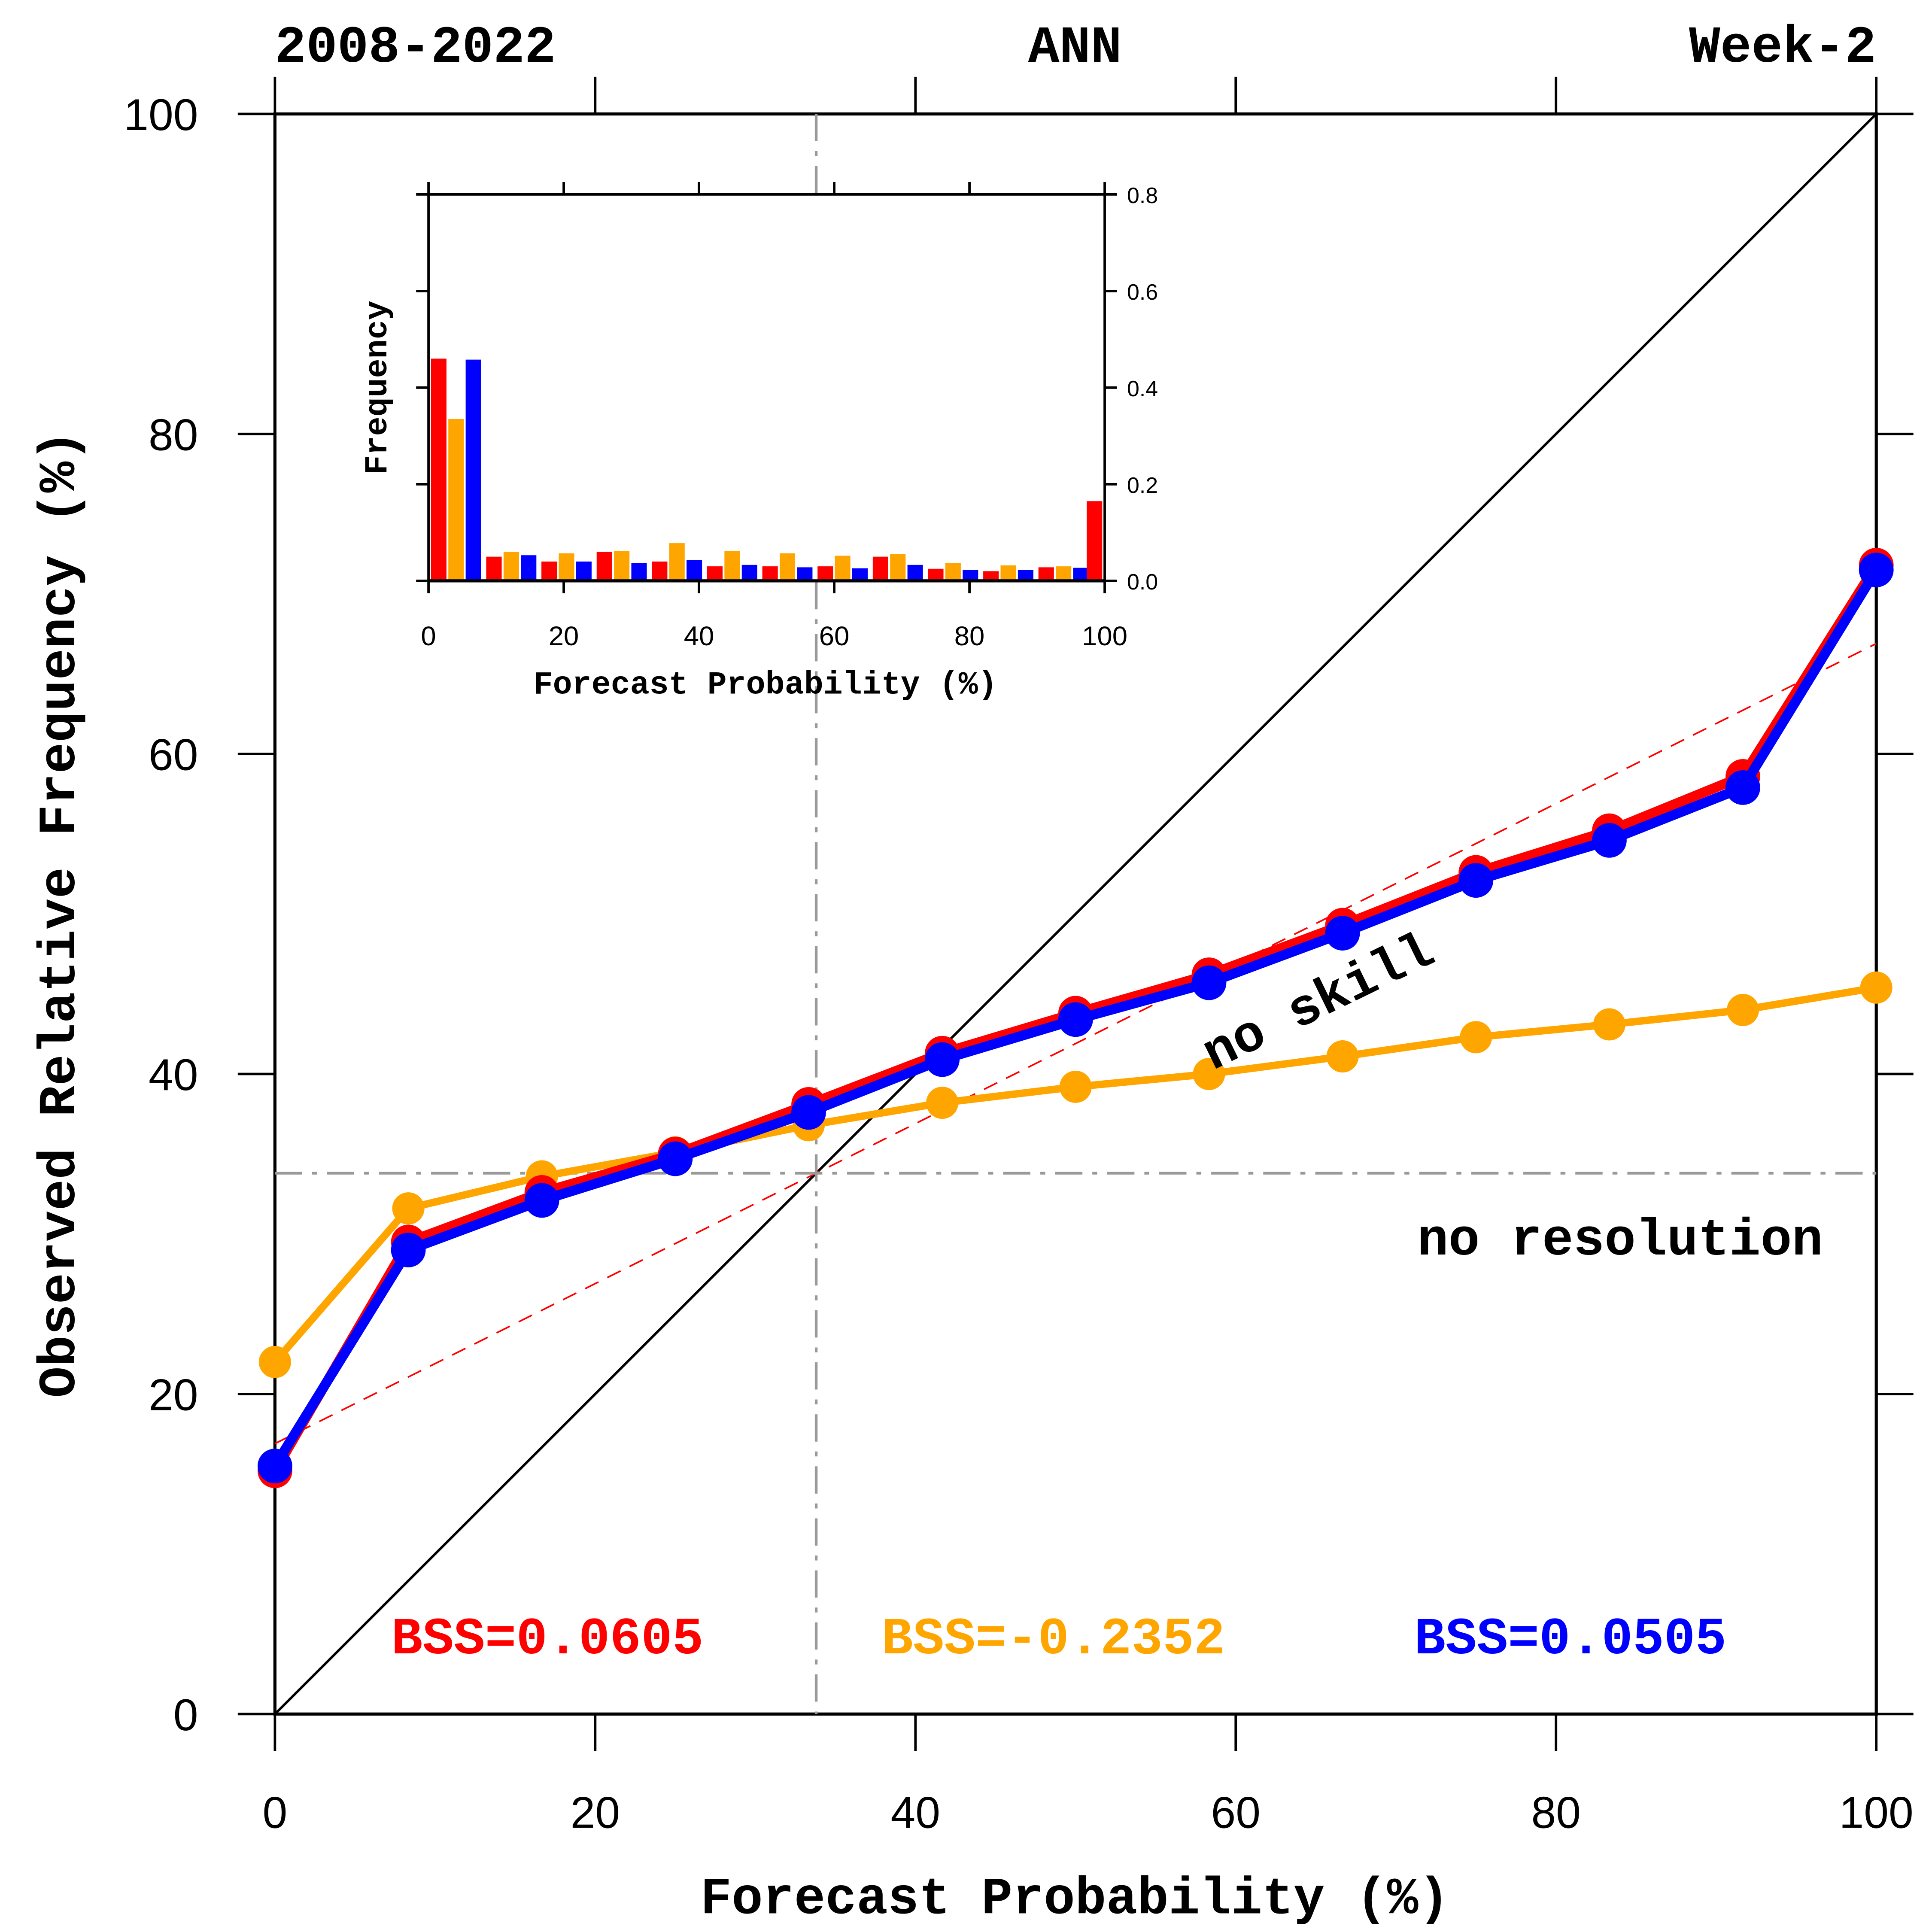 The width and height of the screenshot is (1932, 1932). What do you see at coordinates (61, 914) in the screenshot?
I see `y-axis-label: Observed Relative Frequency (%)` at bounding box center [61, 914].